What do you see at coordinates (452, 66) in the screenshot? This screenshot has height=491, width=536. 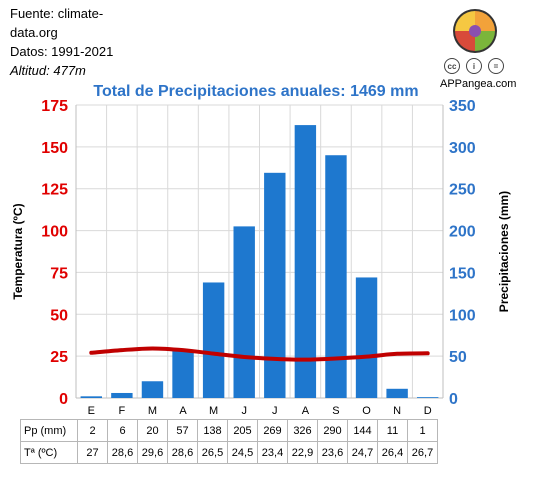 I see `cc-icon: cc` at bounding box center [452, 66].